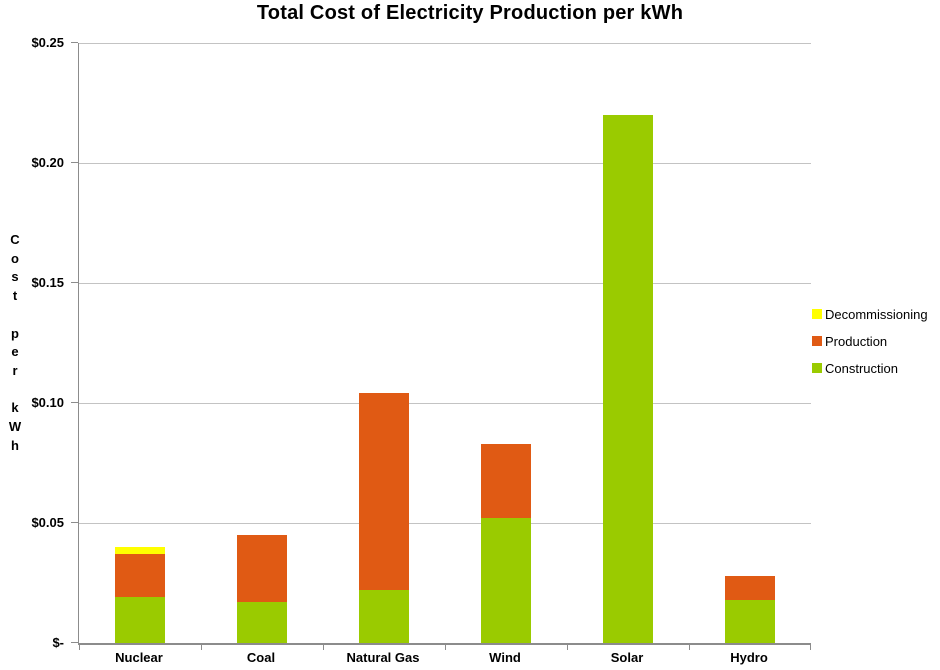 Image resolution: width=940 pixels, height=670 pixels. What do you see at coordinates (750, 621) in the screenshot?
I see `bar-segment-construction-hydro` at bounding box center [750, 621].